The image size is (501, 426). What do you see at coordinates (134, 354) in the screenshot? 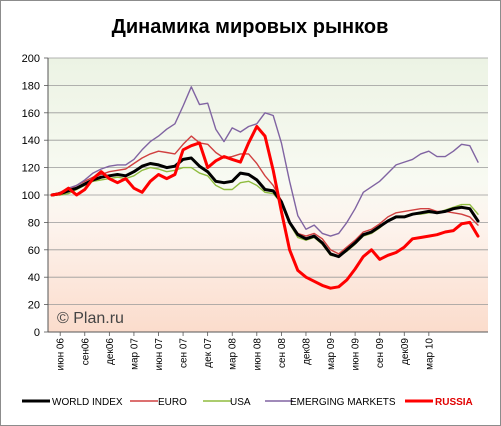
I see `x-tick-label: мар 07` at bounding box center [134, 354].